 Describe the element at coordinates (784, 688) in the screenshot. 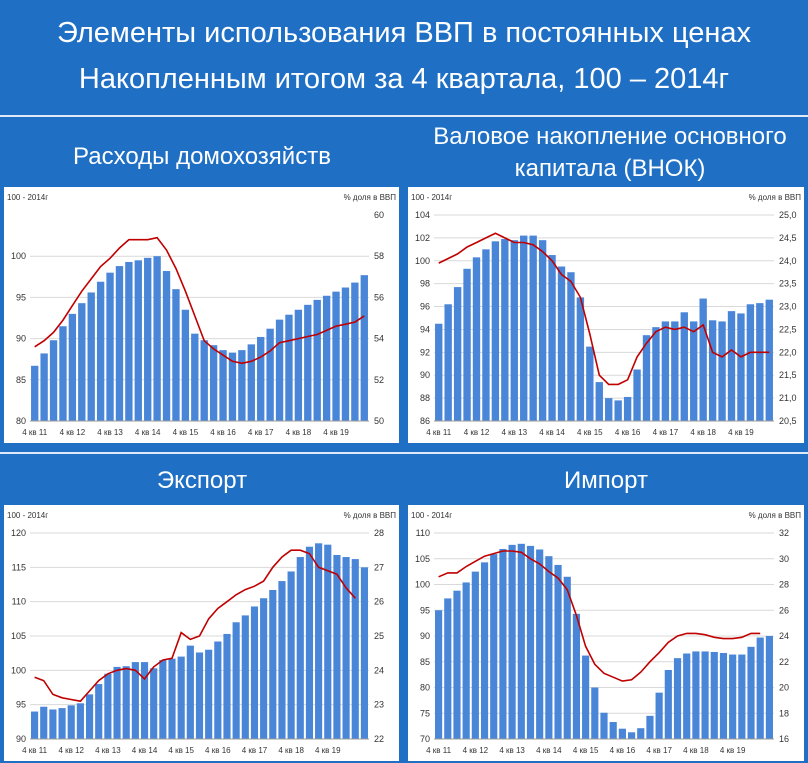

I see `right-tick-label: 20` at that location.